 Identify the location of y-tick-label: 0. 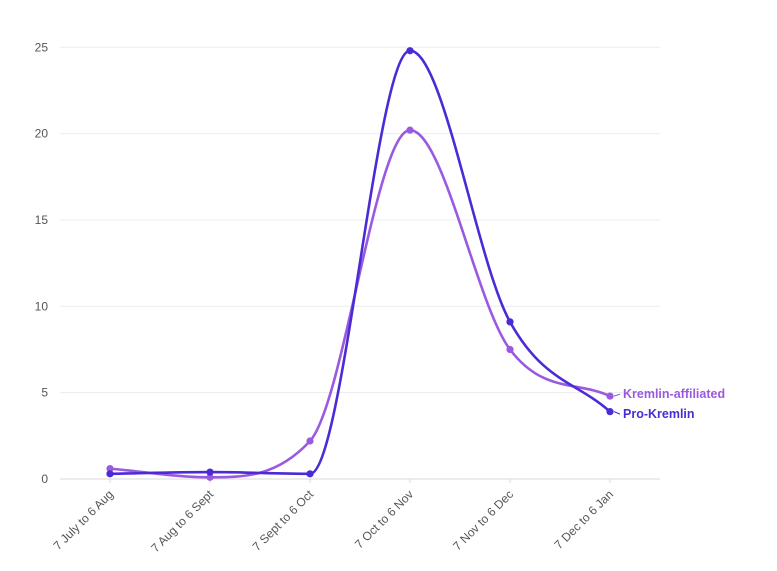
(44, 479).